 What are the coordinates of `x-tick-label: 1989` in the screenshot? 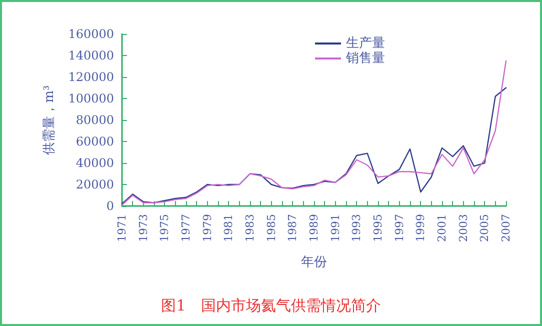 It's located at (314, 228).